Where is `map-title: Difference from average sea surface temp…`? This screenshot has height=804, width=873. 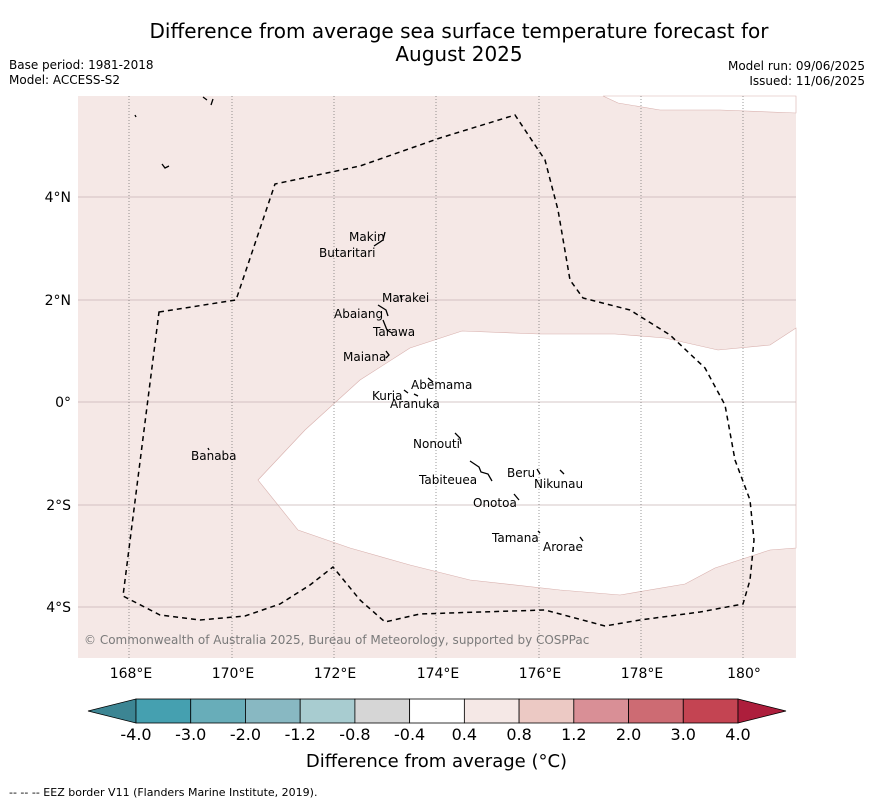 map-title: Difference from average sea surface temp… is located at coordinates (459, 42).